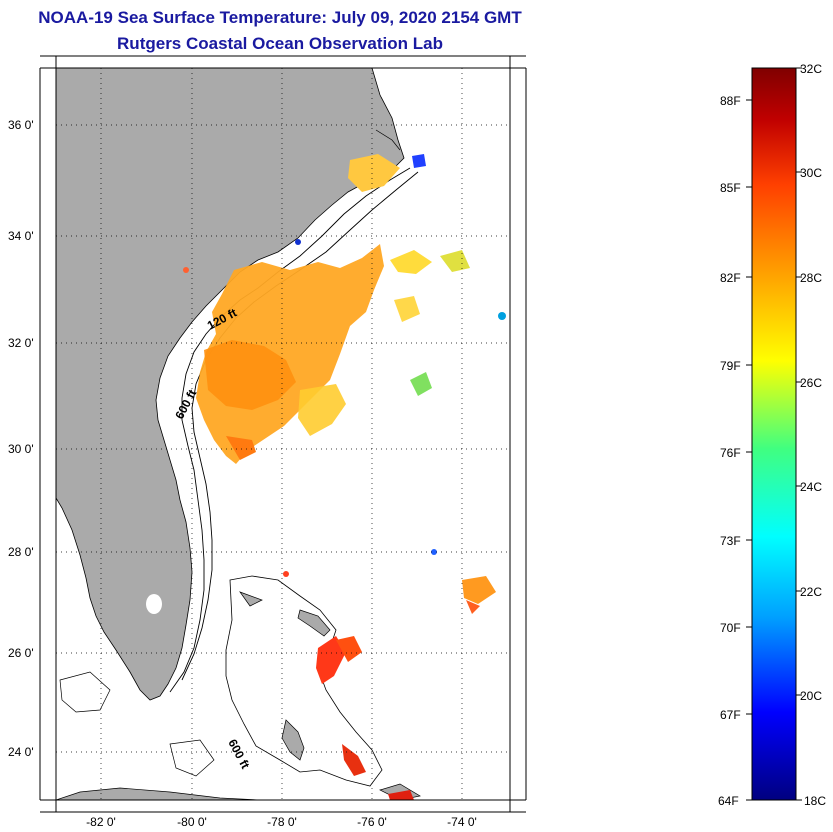 The height and width of the screenshot is (832, 833). I want to click on cb-c-28: 28C, so click(811, 278).